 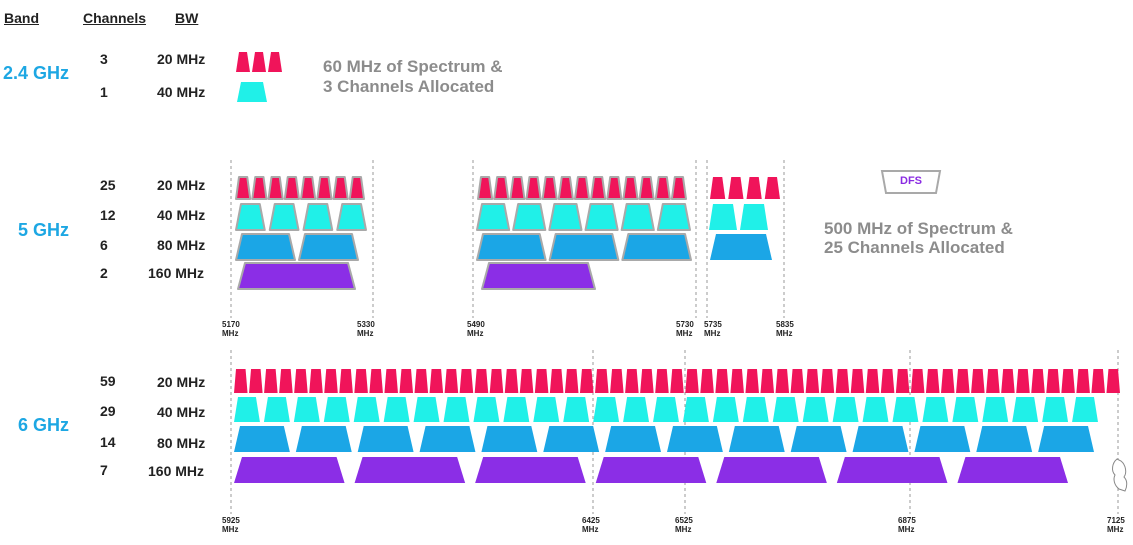 I want to click on band-label-6ghz: 6 GHz, so click(x=44, y=425).